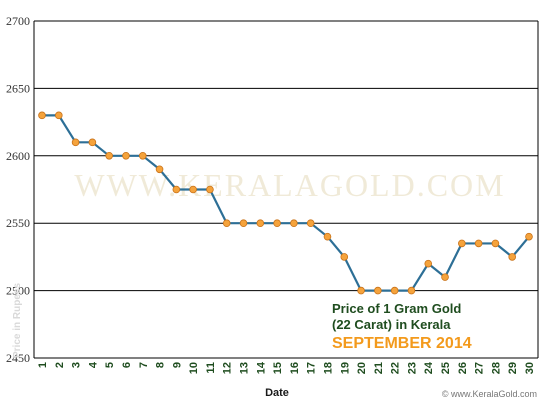  I want to click on chart-title: Price of 1 Gram Gold, so click(396, 308).